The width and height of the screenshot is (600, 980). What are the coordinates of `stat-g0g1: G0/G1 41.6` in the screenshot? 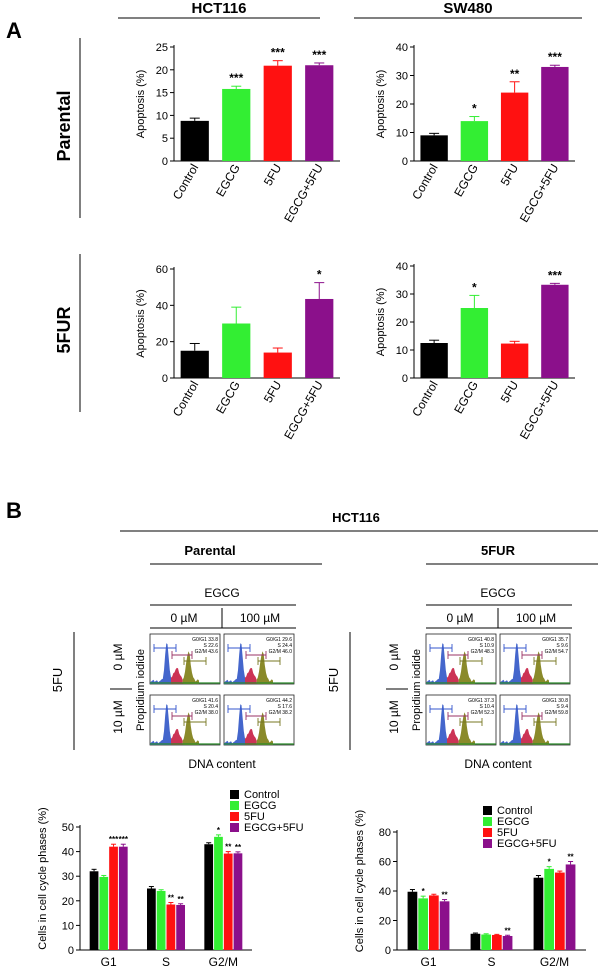 It's located at (205, 701).